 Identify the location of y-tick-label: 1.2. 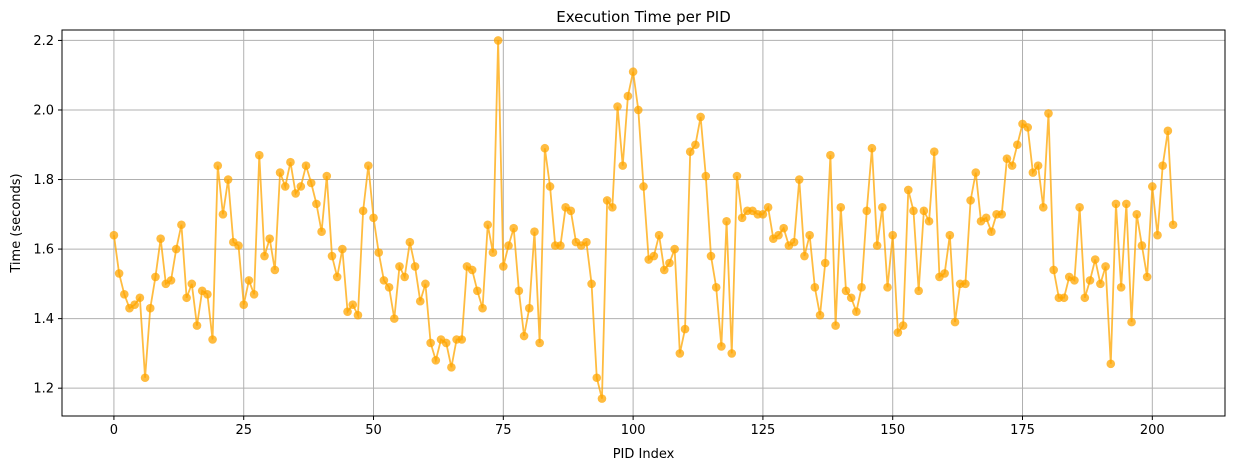
(43, 389).